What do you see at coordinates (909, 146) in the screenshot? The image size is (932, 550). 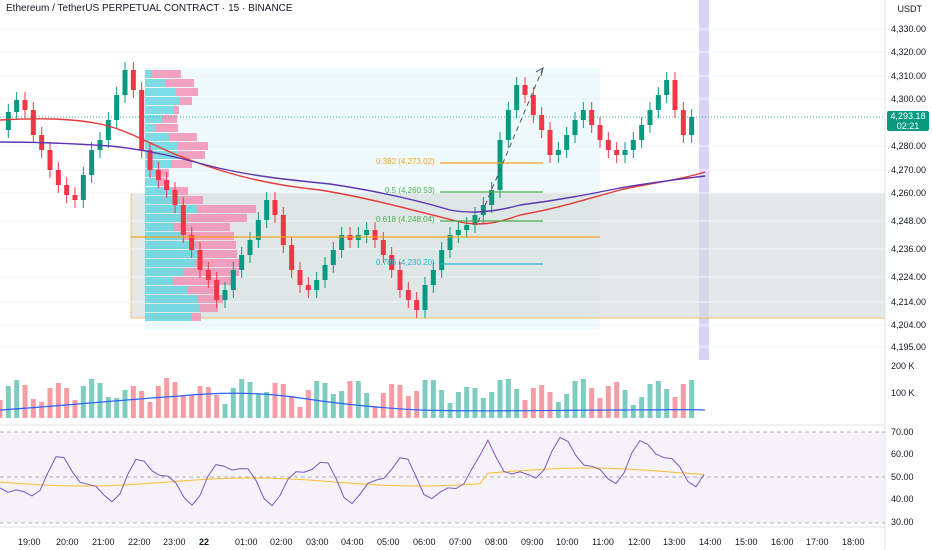 I see `price-tick: 4,280.00` at bounding box center [909, 146].